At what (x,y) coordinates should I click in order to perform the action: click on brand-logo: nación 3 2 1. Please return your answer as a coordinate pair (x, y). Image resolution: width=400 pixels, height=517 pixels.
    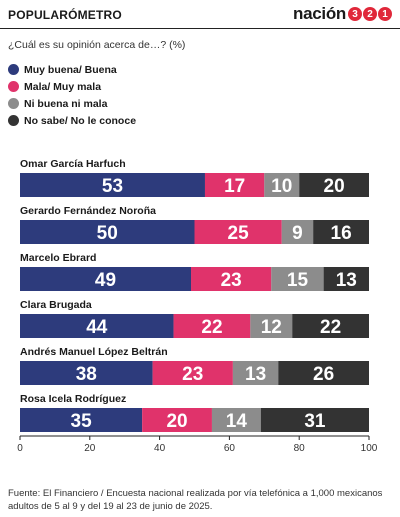
    Looking at the image, I should click on (342, 14).